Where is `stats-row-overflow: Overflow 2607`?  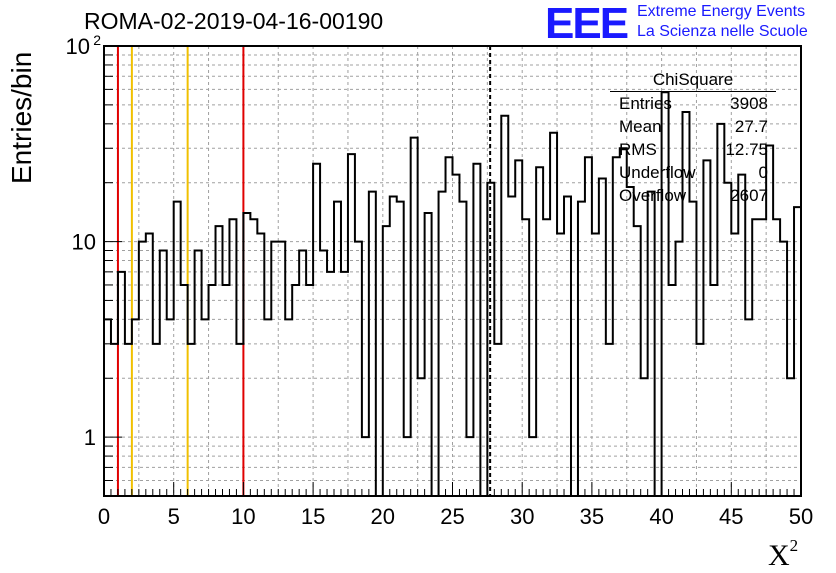
stats-row-overflow: Overflow 2607 is located at coordinates (693, 195).